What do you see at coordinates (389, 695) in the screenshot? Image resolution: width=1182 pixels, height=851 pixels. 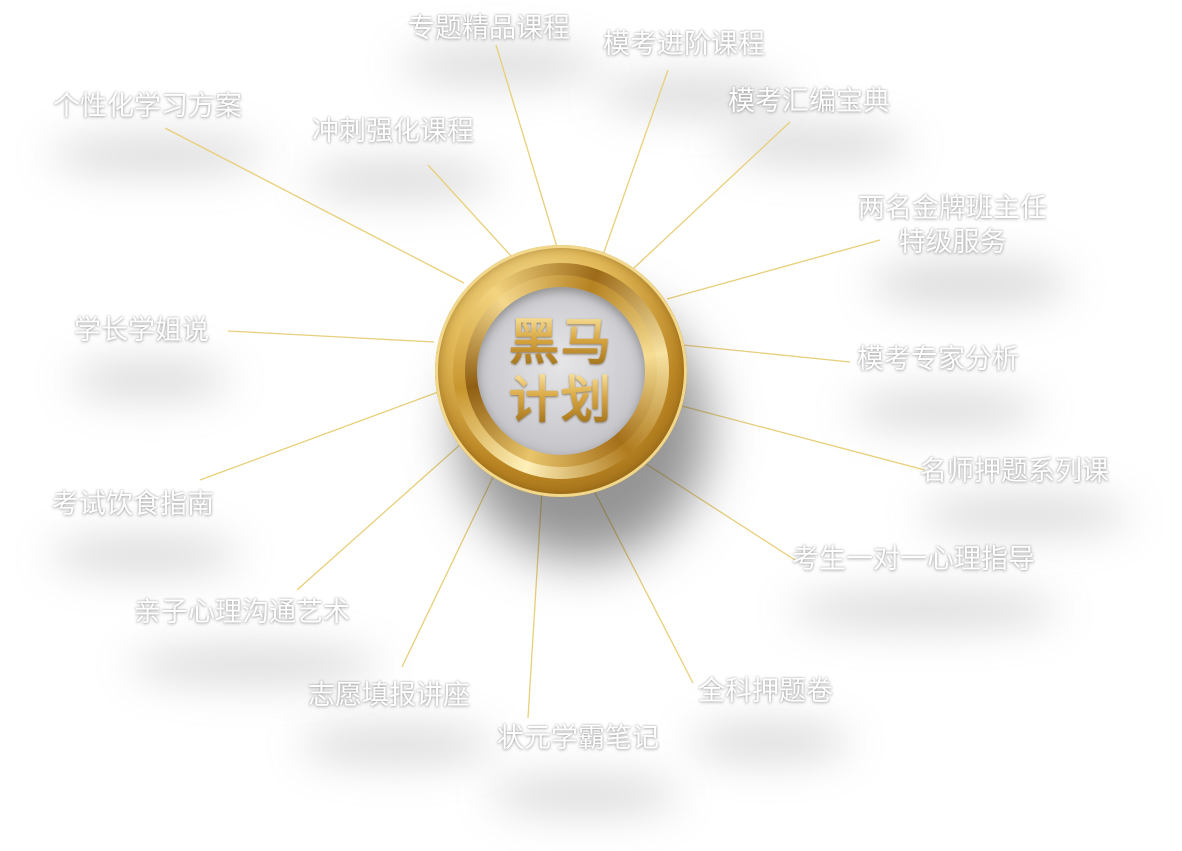 I see `node-label: 志愿填报讲座` at bounding box center [389, 695].